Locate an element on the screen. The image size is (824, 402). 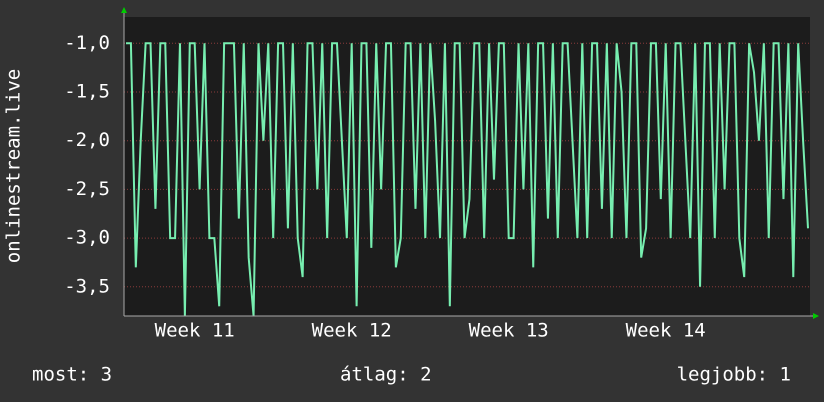
y-axis-label: onlinestream.live is located at coordinates (14, 166).